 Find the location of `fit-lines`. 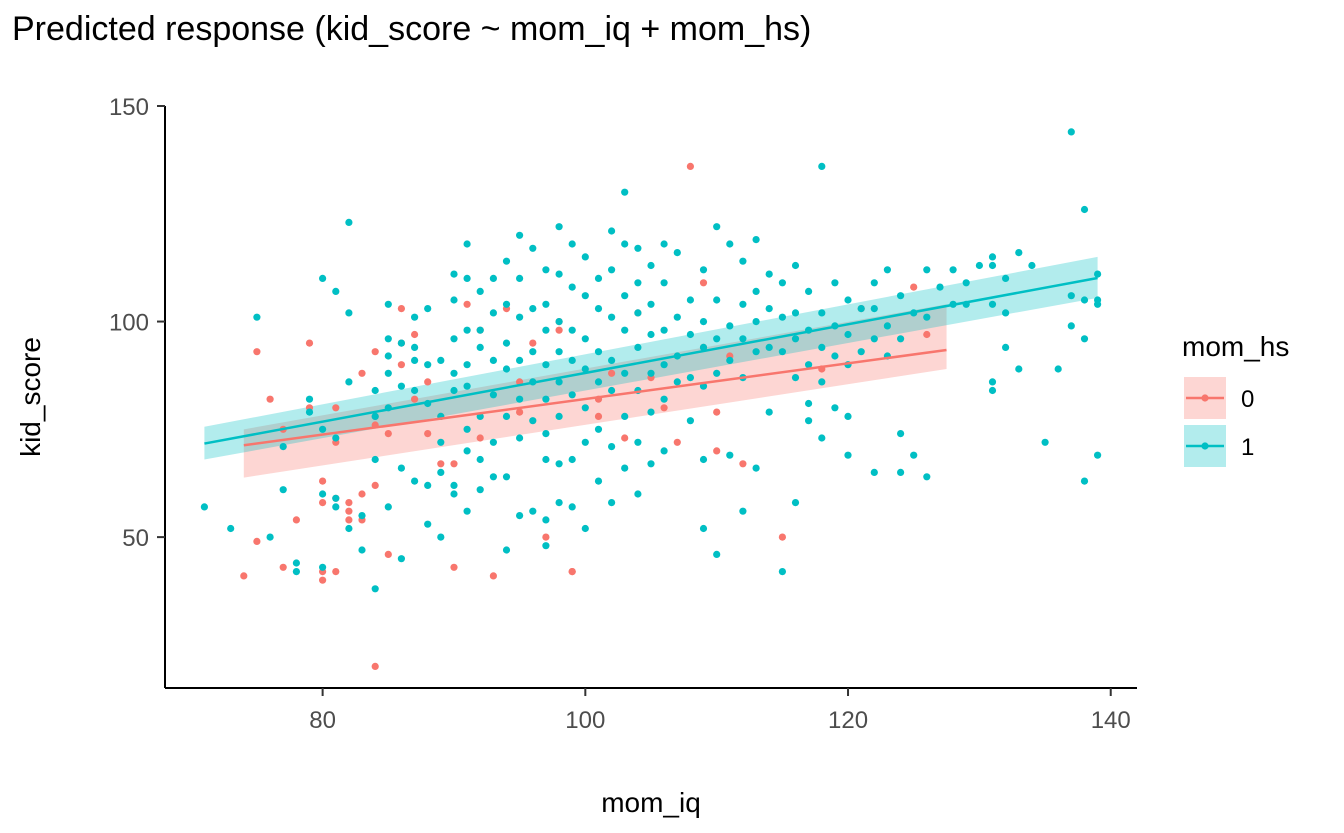

fit-lines is located at coordinates (651, 361).